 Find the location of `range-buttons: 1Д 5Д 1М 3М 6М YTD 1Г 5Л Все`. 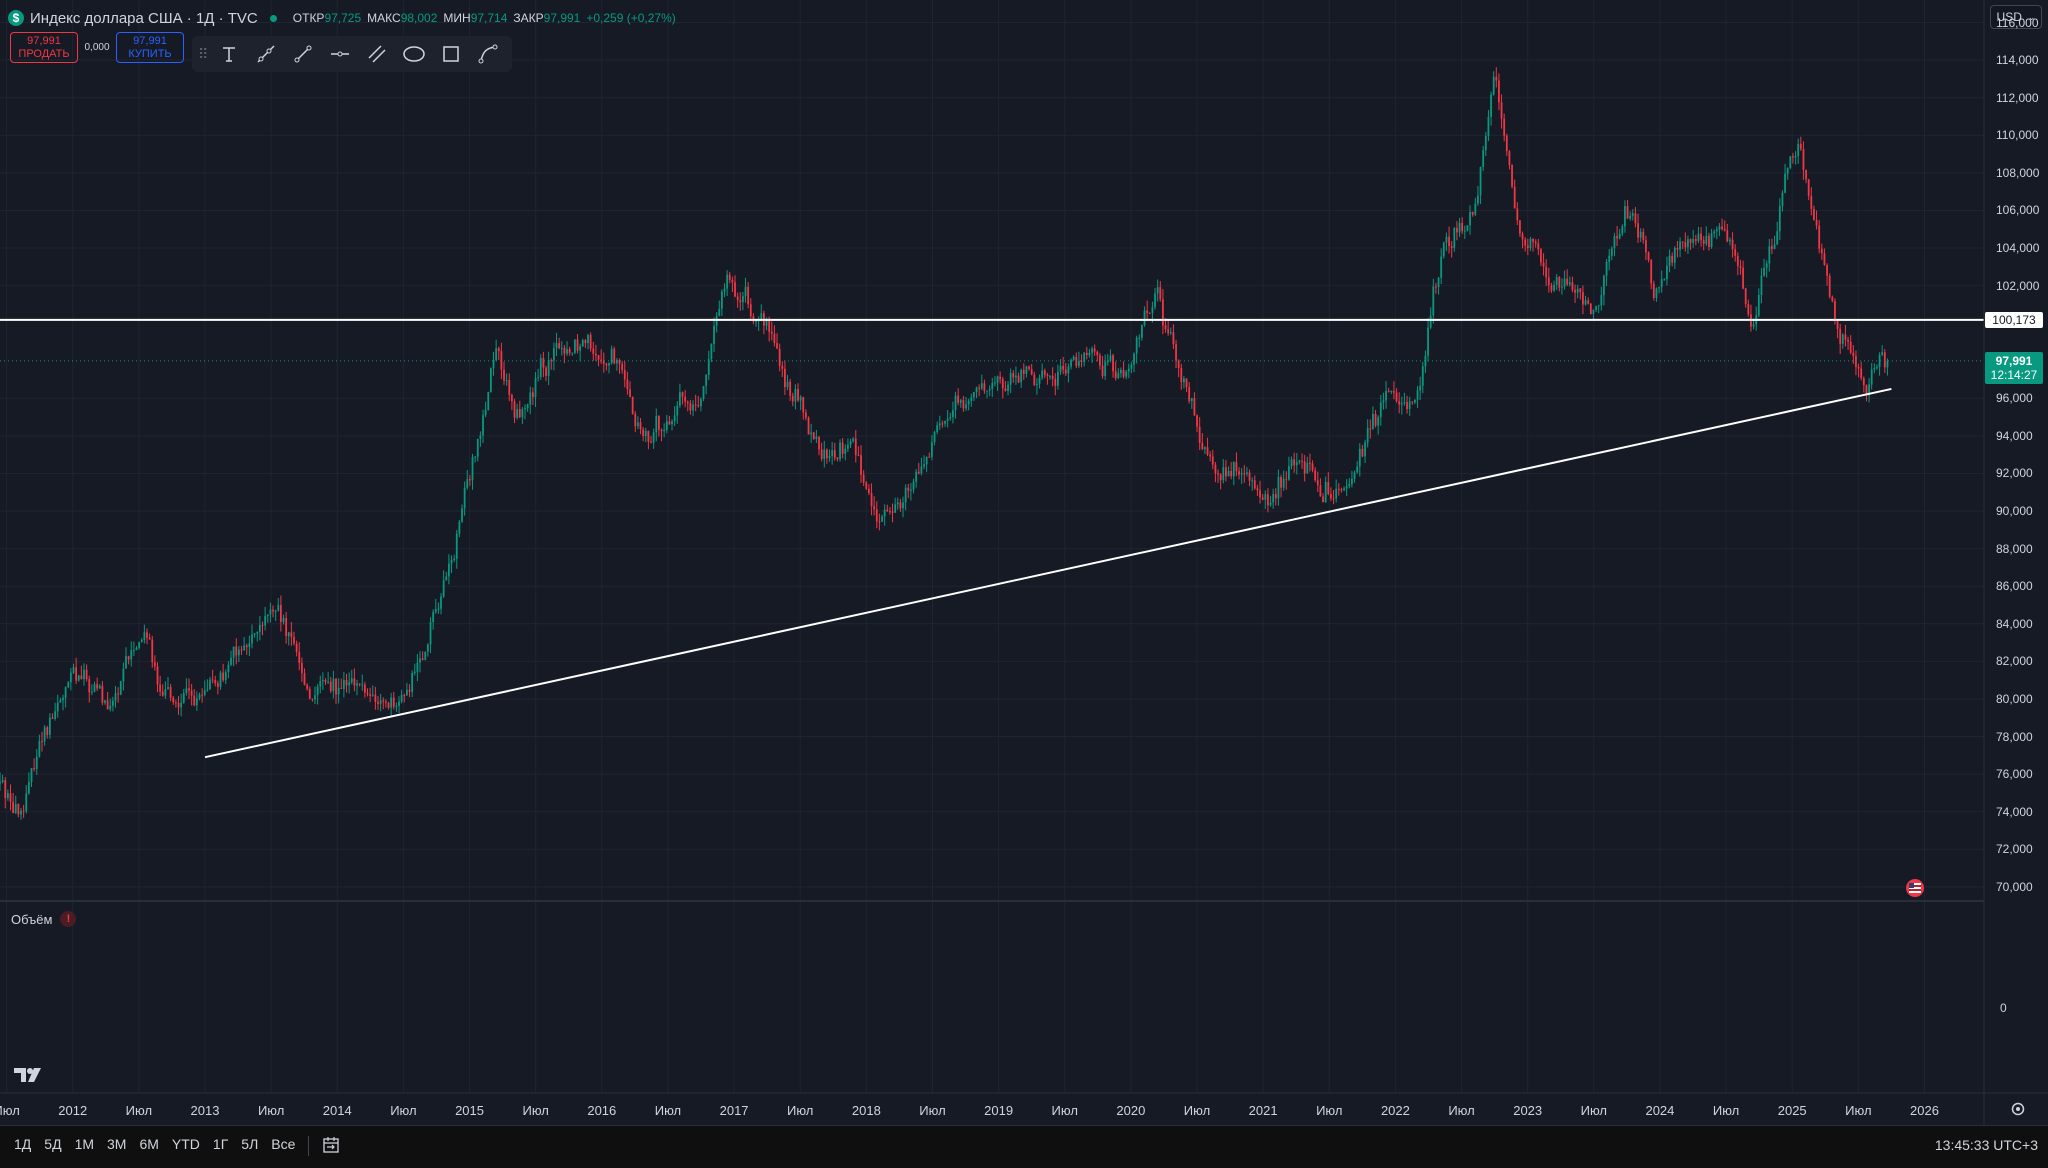

range-buttons: 1Д 5Д 1М 3М 6М YTD 1Г 5Л Все is located at coordinates (177, 1146).